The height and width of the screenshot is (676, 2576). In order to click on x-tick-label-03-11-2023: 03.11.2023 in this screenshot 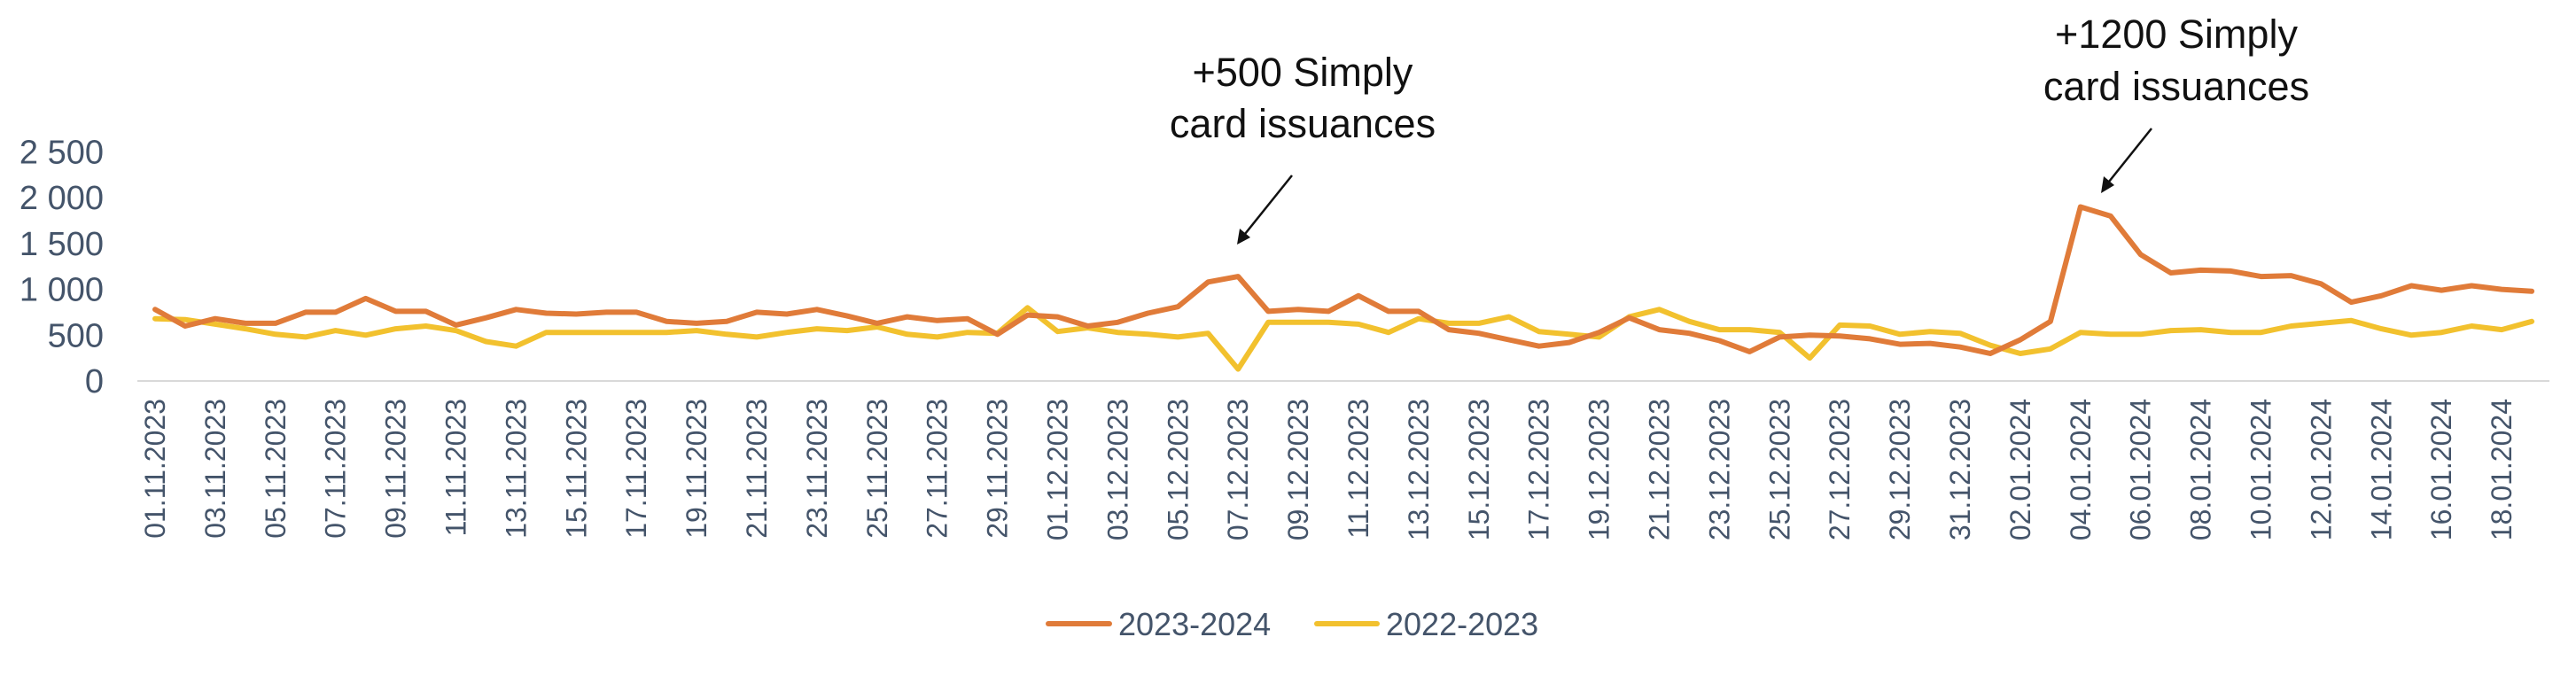, I will do `click(215, 469)`.